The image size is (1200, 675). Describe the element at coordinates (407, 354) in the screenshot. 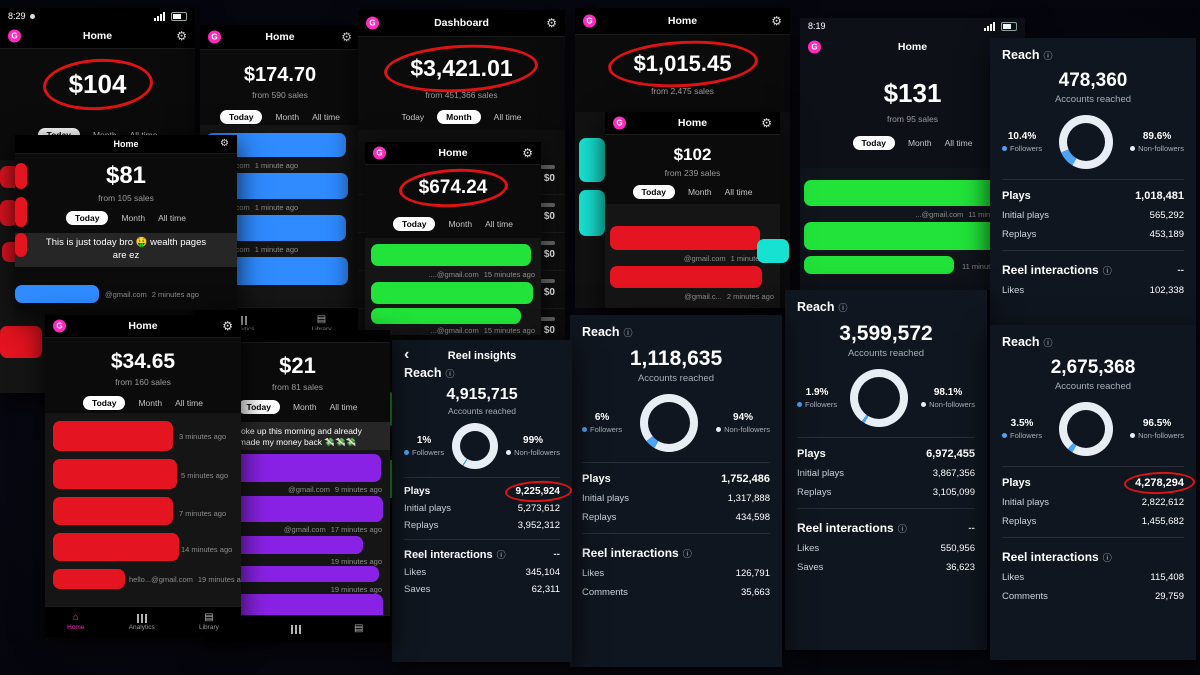

I see `back-arrow-icon: ‹` at that location.